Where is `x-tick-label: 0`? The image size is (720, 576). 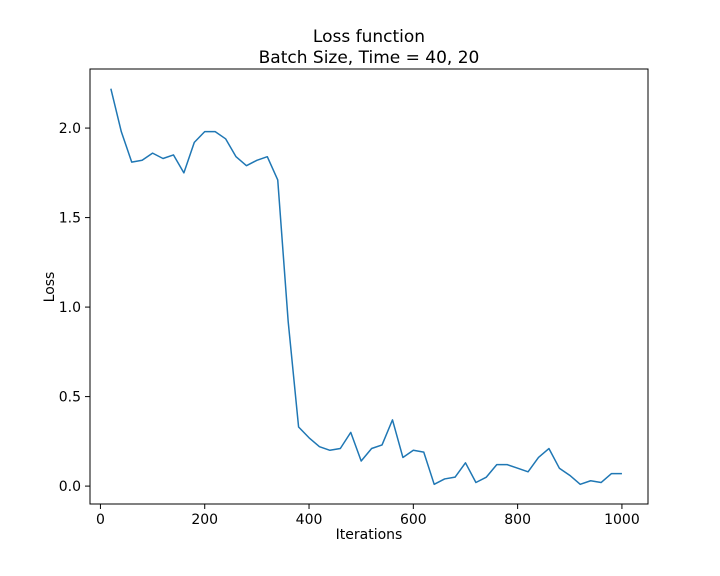 x-tick-label: 0 is located at coordinates (100, 520).